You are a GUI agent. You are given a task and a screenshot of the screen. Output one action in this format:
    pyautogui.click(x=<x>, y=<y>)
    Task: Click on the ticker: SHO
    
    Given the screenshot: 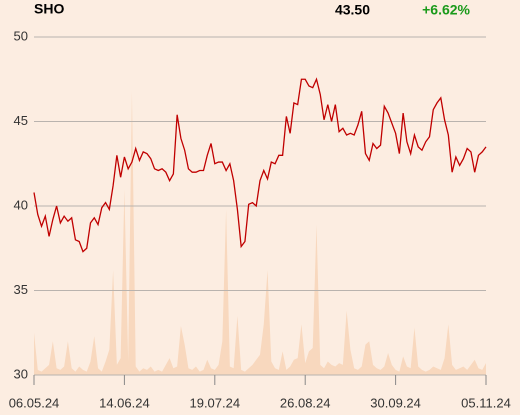 What is the action you would take?
    pyautogui.click(x=49, y=9)
    